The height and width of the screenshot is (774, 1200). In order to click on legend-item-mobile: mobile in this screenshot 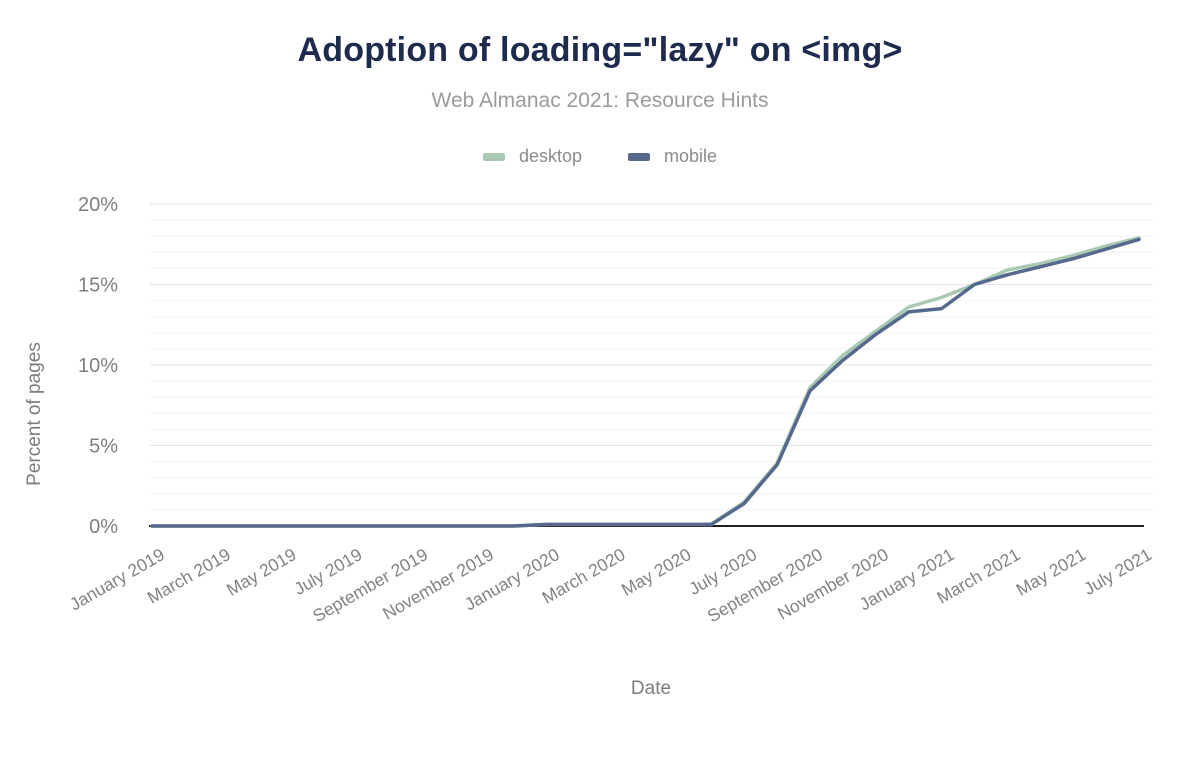, I will do `click(672, 156)`.